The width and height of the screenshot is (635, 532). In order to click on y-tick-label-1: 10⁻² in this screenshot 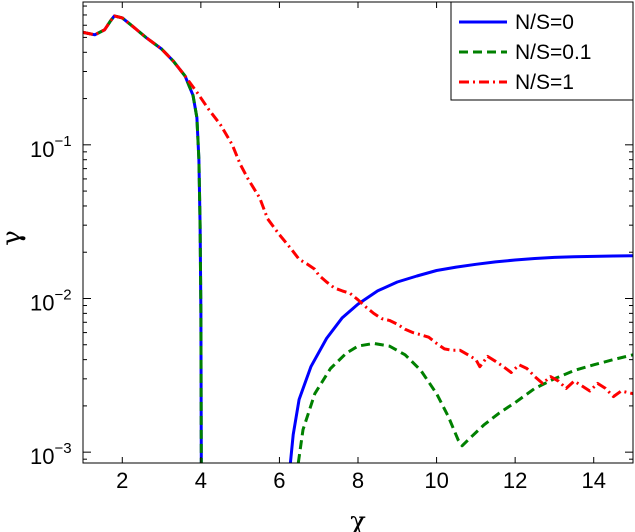, I will do `click(51, 300)`.